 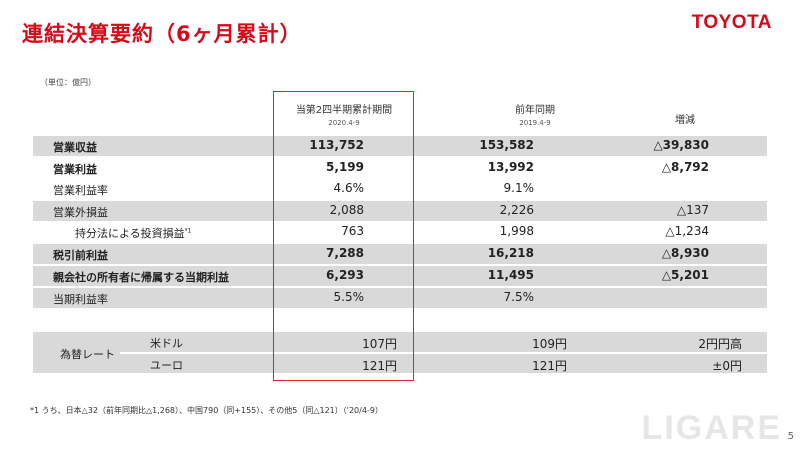 I want to click on value-change: △137, so click(x=692, y=210).